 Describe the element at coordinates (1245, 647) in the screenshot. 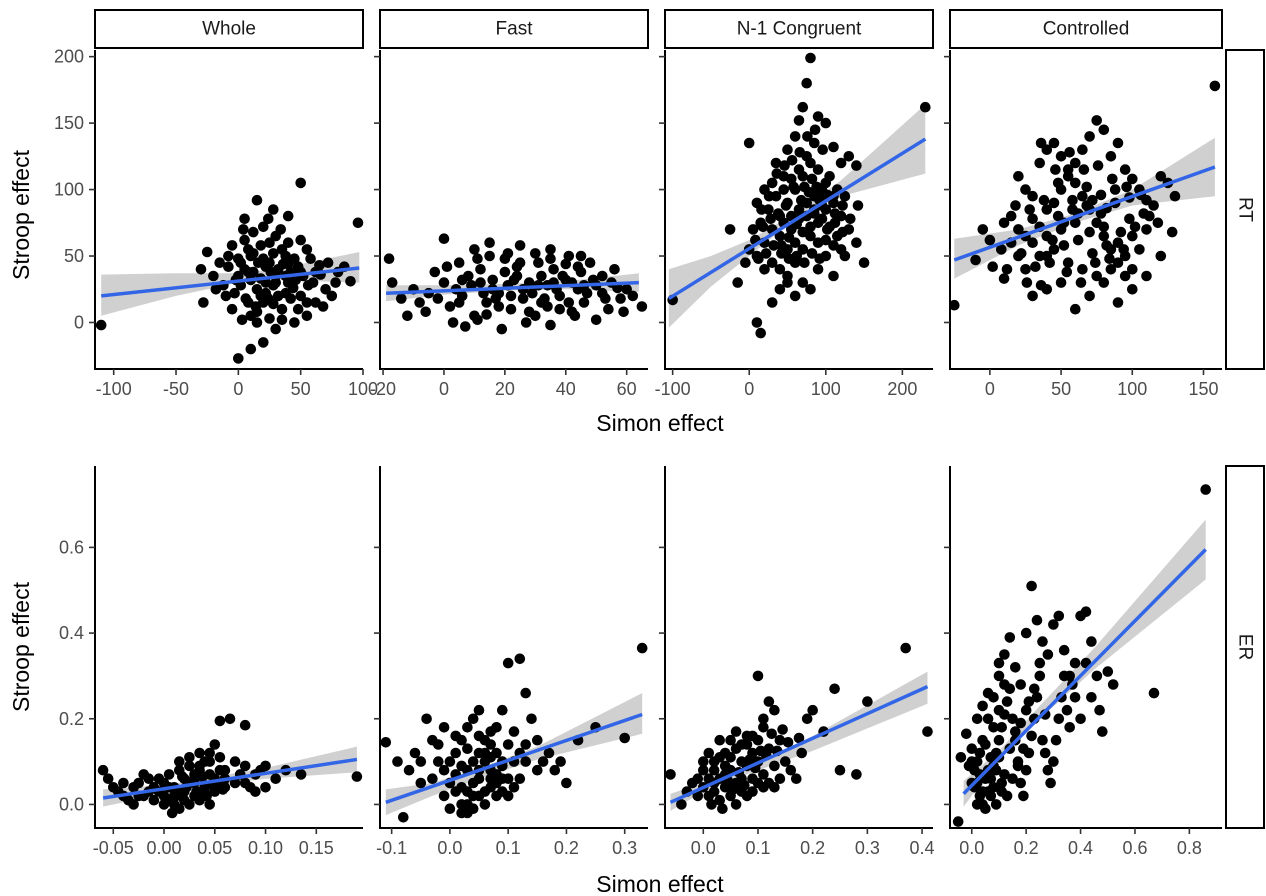

I see `row-strip-er: ER` at that location.